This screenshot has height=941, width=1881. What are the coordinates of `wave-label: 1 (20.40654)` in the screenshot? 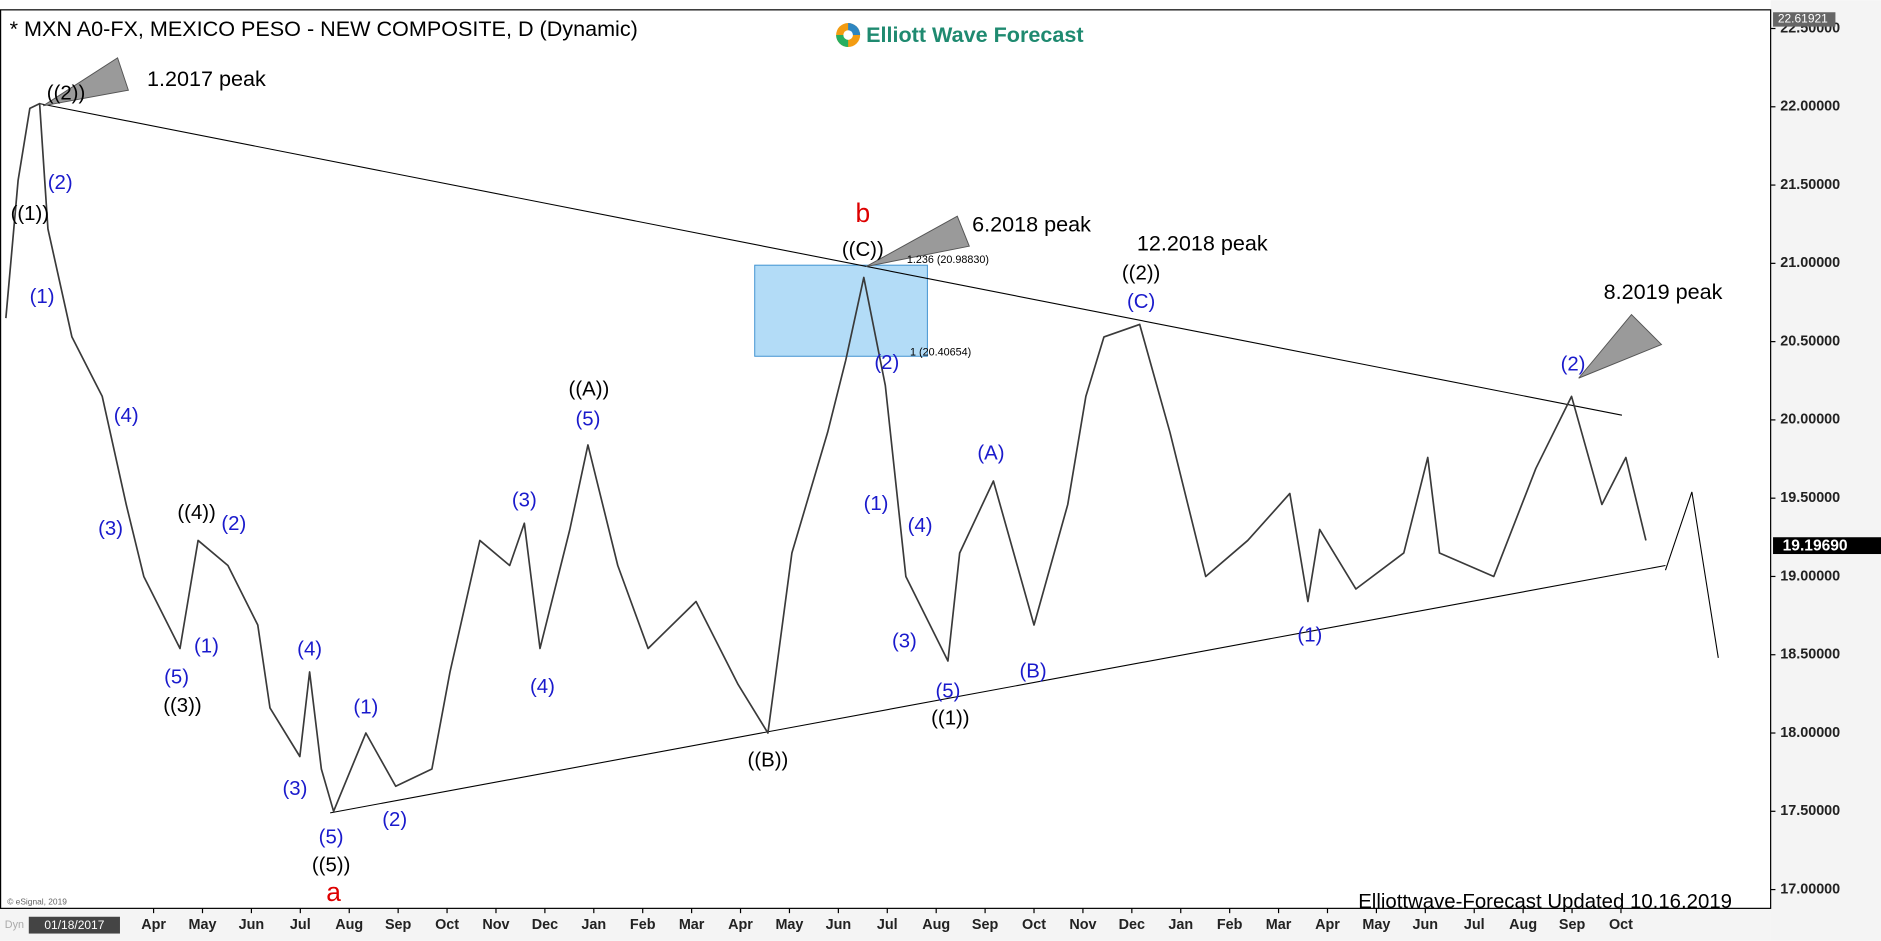 It's located at (940, 352).